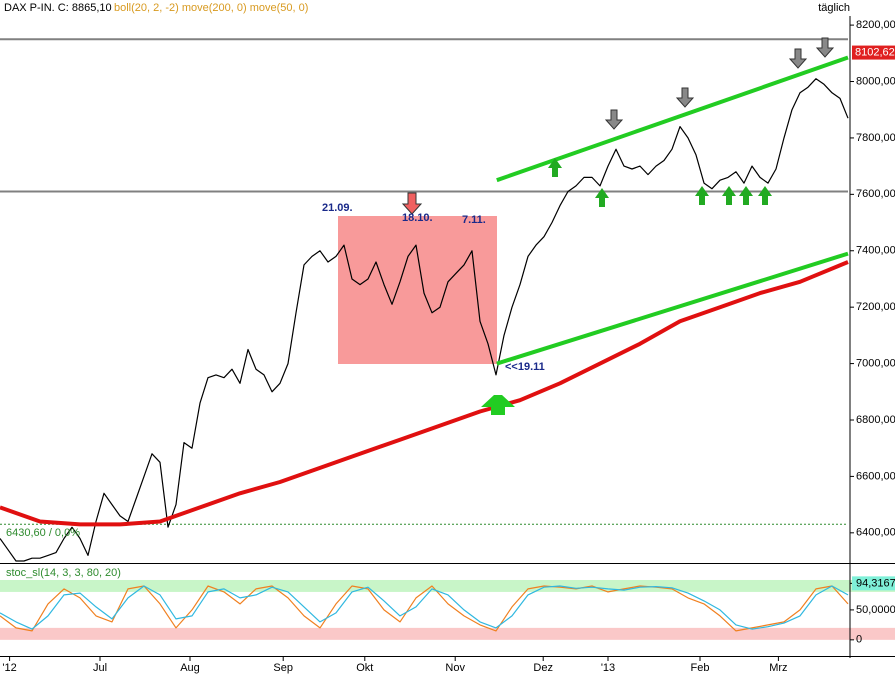  What do you see at coordinates (474, 220) in the screenshot?
I see `annotation: 7.11.` at bounding box center [474, 220].